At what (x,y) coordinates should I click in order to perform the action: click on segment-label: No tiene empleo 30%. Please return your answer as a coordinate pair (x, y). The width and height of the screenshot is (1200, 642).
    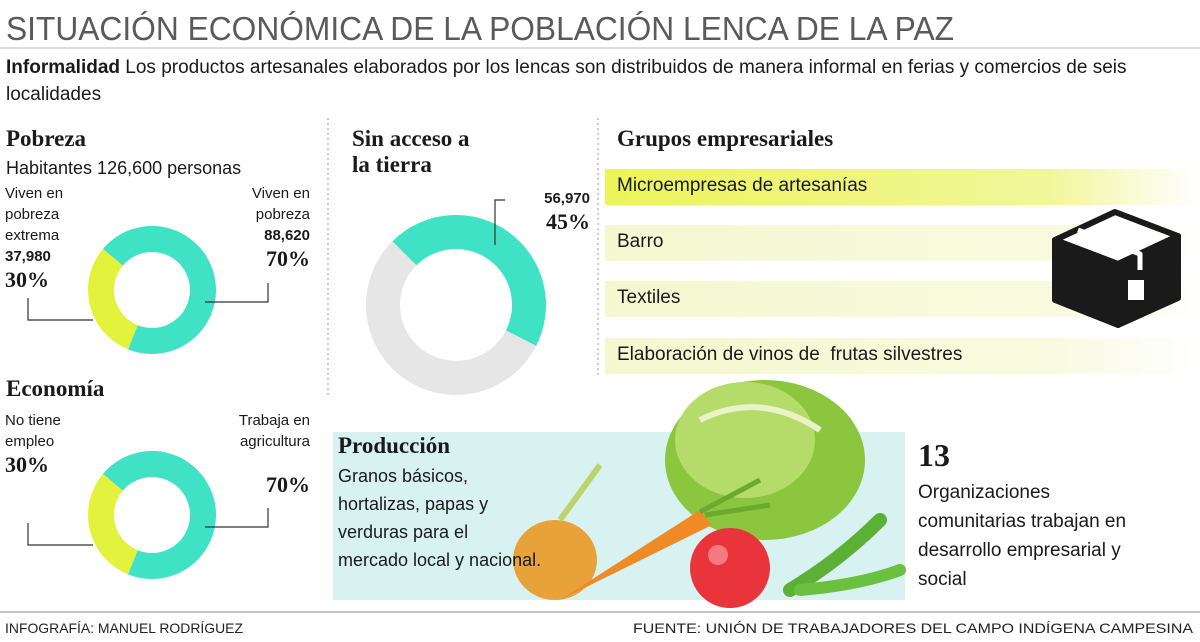
    Looking at the image, I should click on (48, 444).